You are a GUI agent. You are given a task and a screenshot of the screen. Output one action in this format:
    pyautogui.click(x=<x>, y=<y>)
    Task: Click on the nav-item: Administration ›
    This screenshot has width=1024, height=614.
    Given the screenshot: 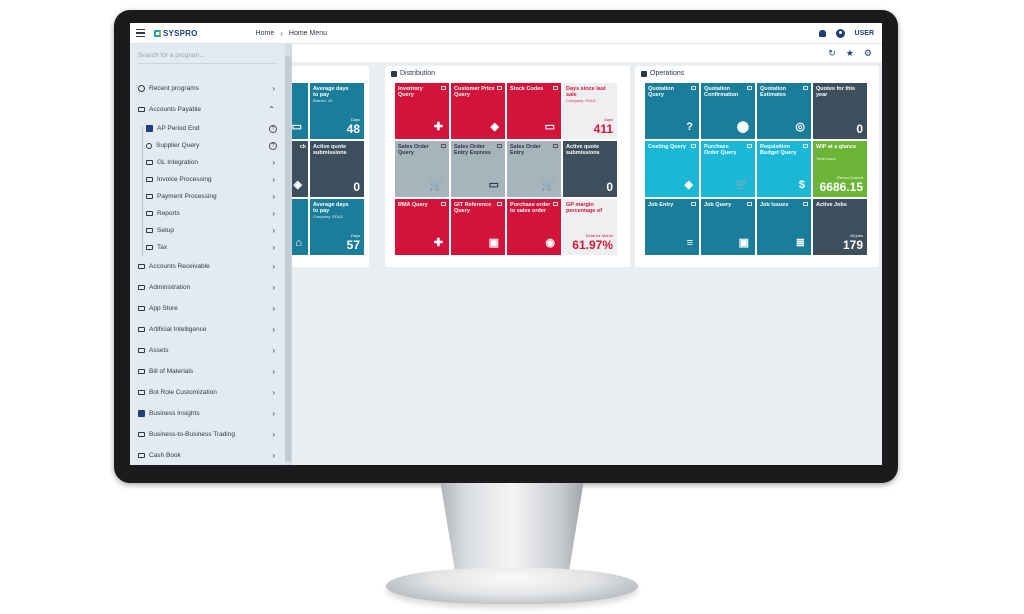 What is the action you would take?
    pyautogui.click(x=207, y=287)
    